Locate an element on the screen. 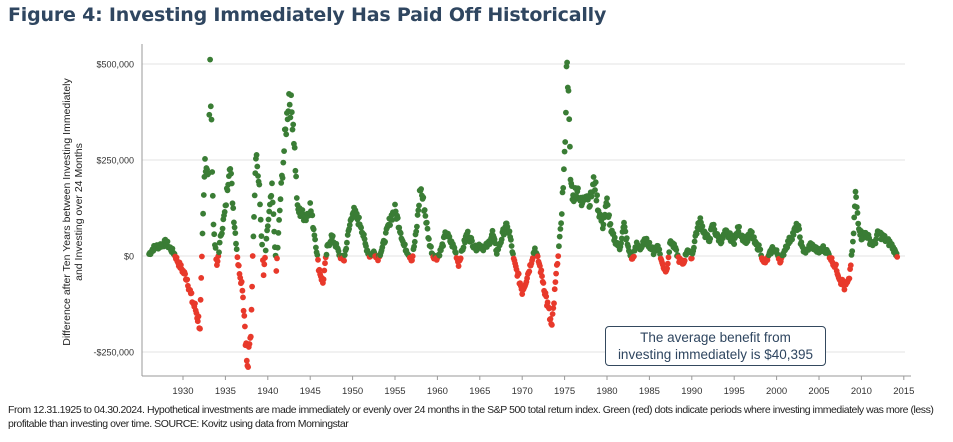  x-tick-label: 2000 is located at coordinates (776, 391).